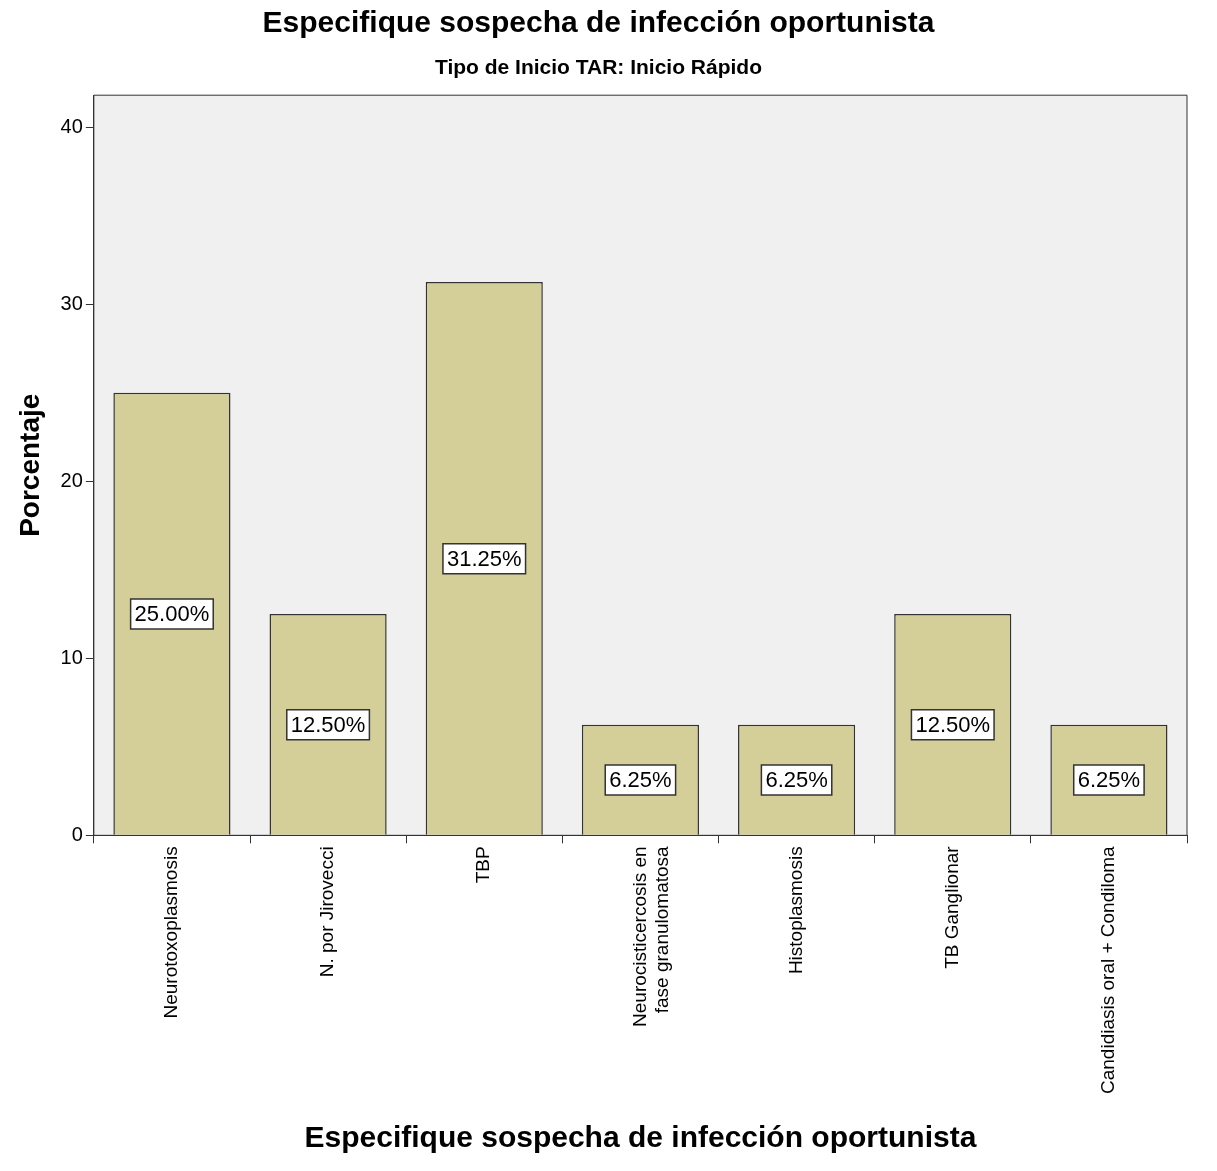  Describe the element at coordinates (598, 22) in the screenshot. I see `chart-title: Especifique sospecha de infección oportunista` at that location.